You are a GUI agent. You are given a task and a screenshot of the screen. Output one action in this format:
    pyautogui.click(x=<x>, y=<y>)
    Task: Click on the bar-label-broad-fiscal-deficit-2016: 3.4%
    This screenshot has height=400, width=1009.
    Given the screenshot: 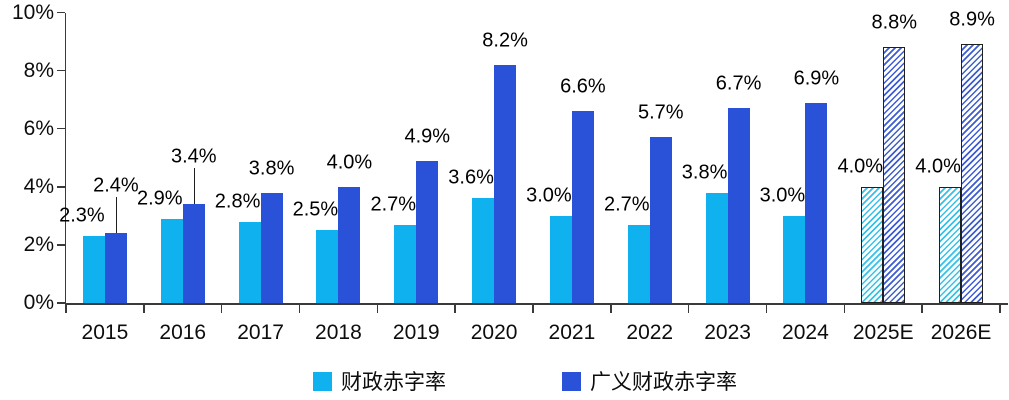 What is the action you would take?
    pyautogui.click(x=193, y=156)
    